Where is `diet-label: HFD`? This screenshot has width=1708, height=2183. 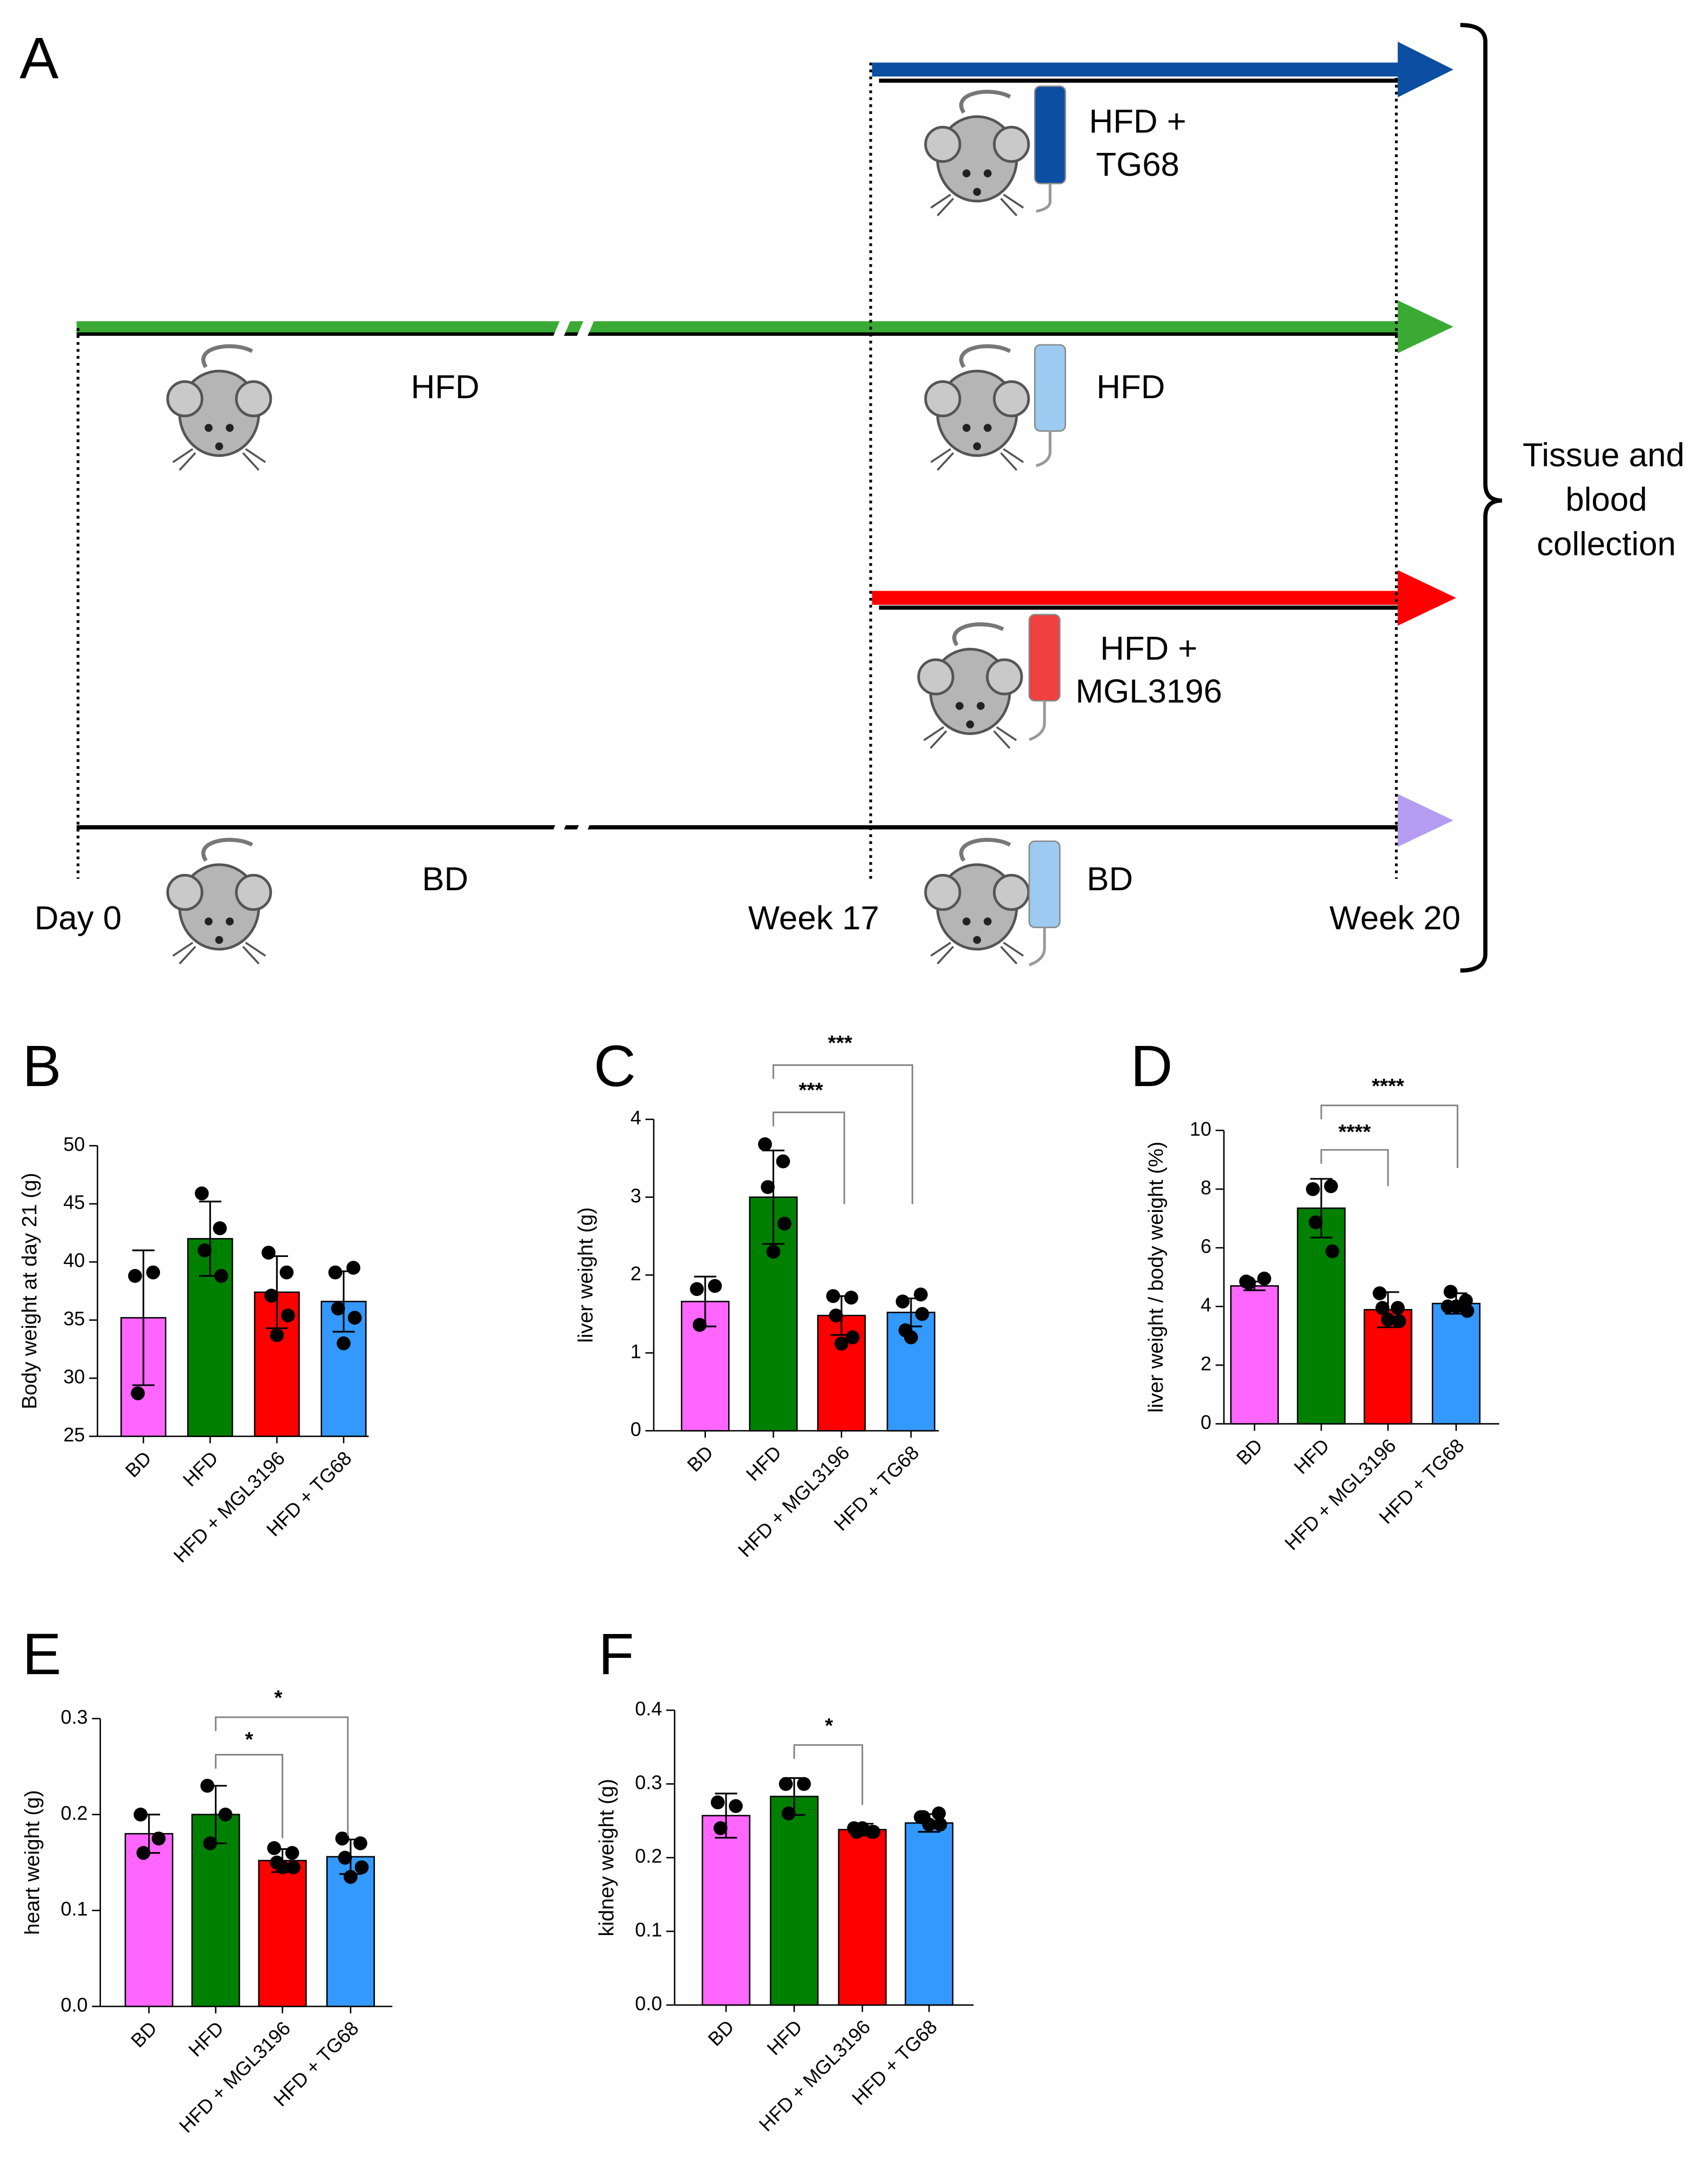 diet-label: HFD is located at coordinates (445, 387).